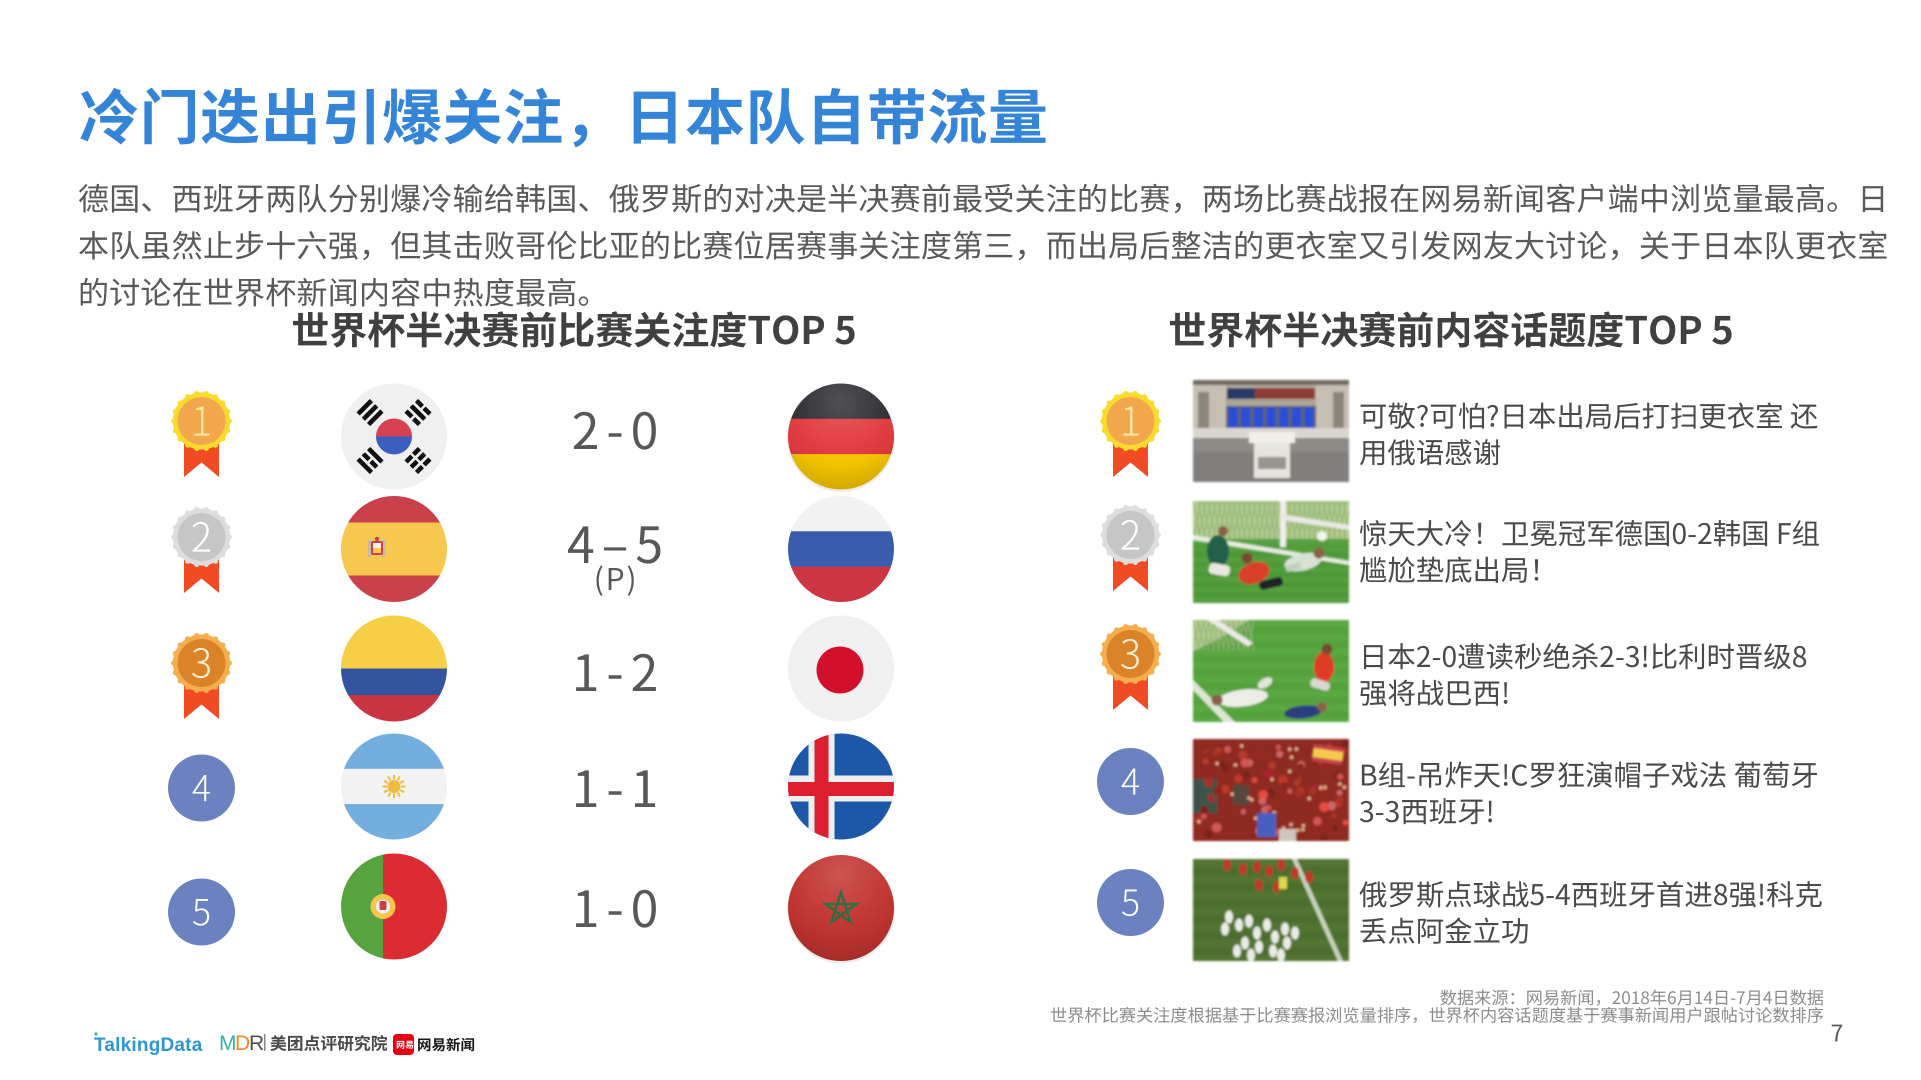 This screenshot has width=1921, height=1080. I want to click on svg-text: TalkingData, so click(148, 1045).